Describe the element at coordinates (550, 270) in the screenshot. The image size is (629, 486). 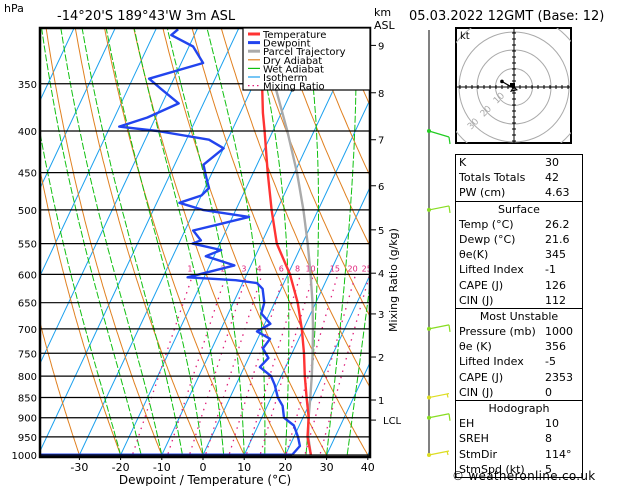
I see `index-value: -1` at that location.